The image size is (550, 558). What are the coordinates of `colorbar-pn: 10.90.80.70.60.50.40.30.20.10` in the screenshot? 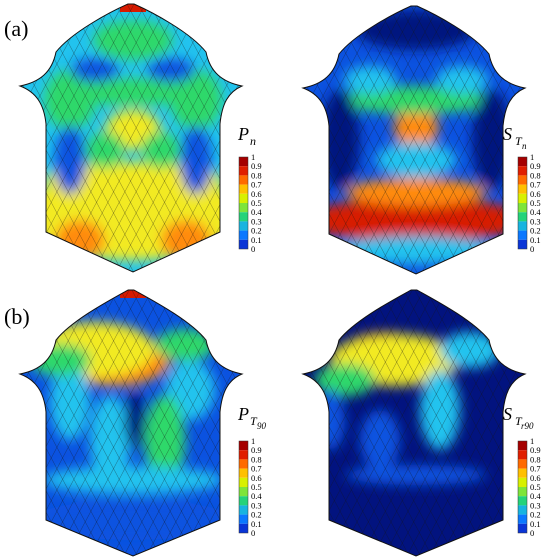 It's located at (250, 203).